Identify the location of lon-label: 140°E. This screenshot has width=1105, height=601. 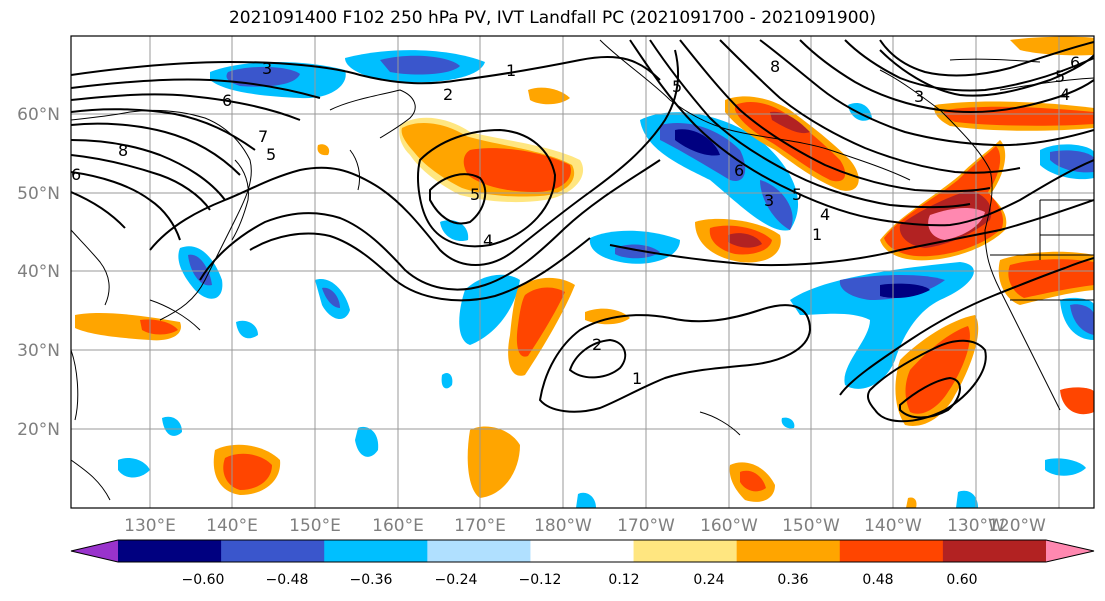
(232, 526).